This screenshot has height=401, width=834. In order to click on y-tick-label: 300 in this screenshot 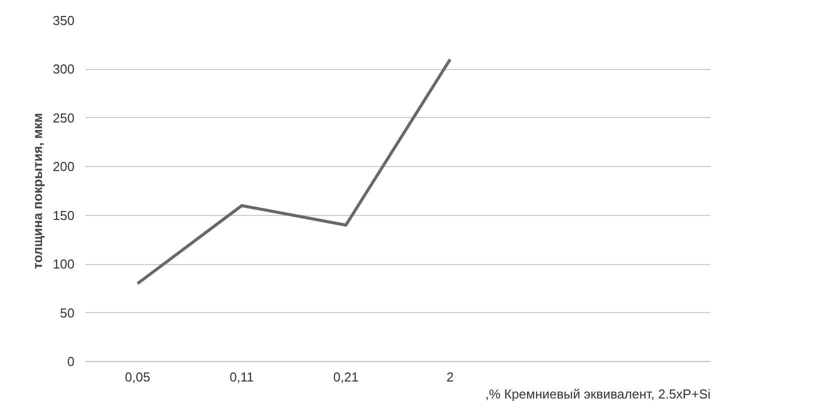, I will do `click(63, 69)`.